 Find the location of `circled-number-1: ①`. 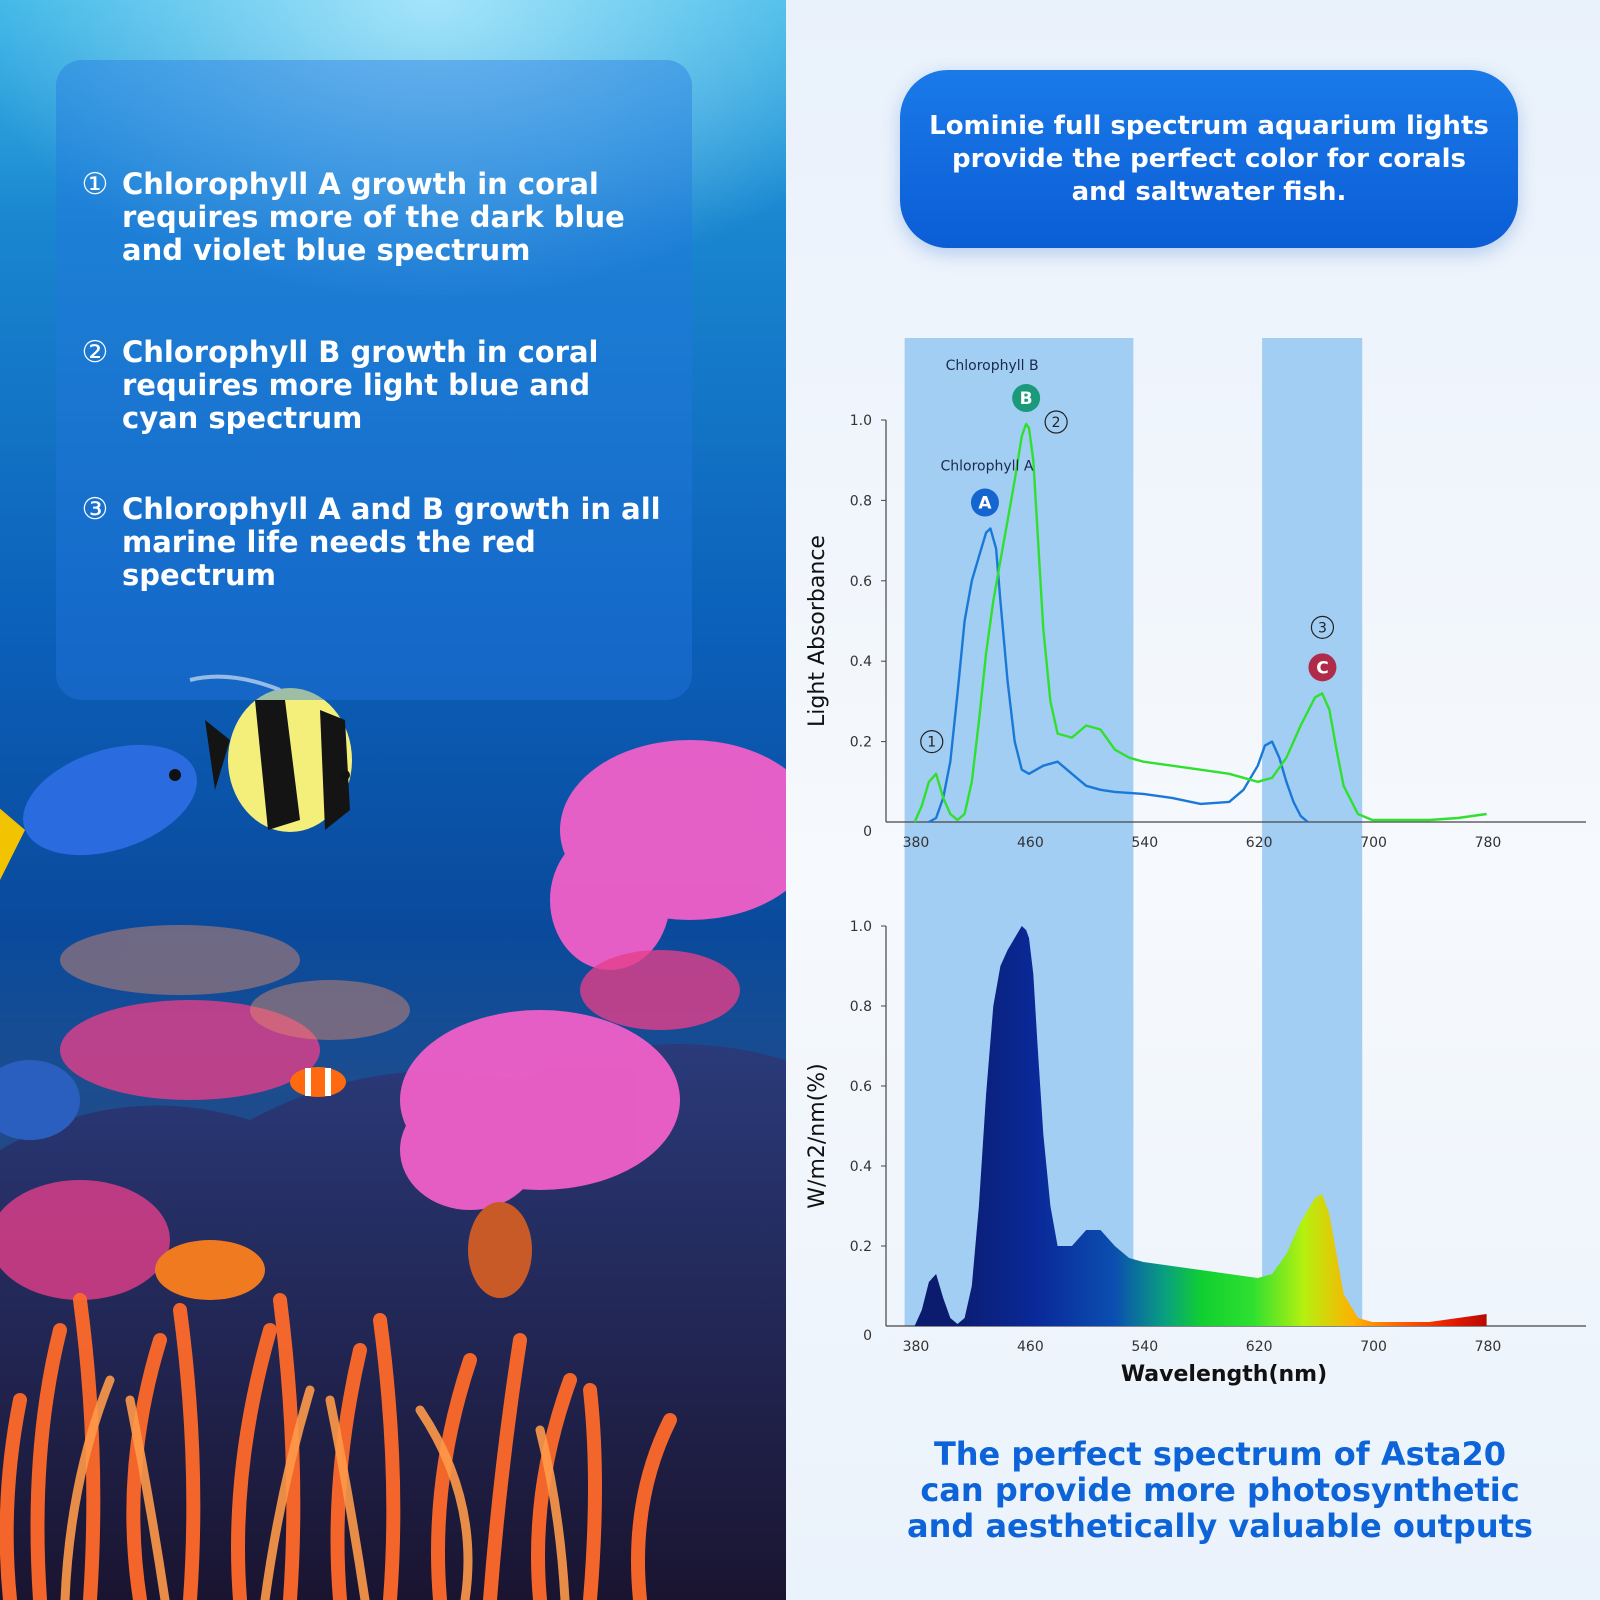

circled-number-1: ① is located at coordinates (95, 184).